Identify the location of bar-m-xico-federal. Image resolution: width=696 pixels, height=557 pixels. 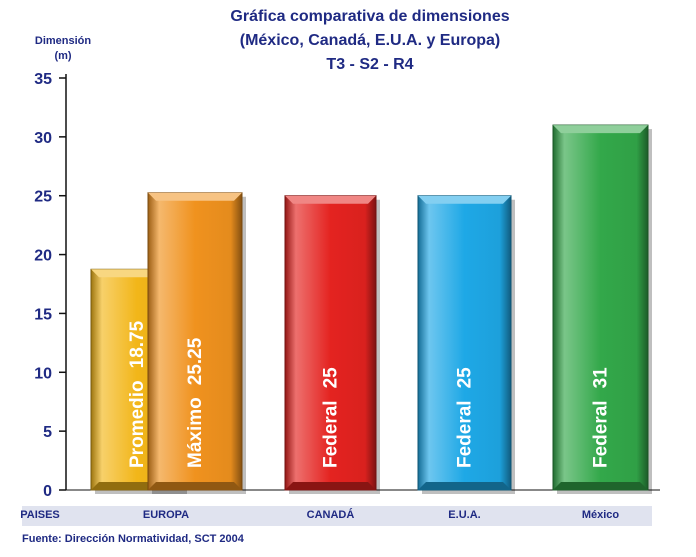
(602, 309).